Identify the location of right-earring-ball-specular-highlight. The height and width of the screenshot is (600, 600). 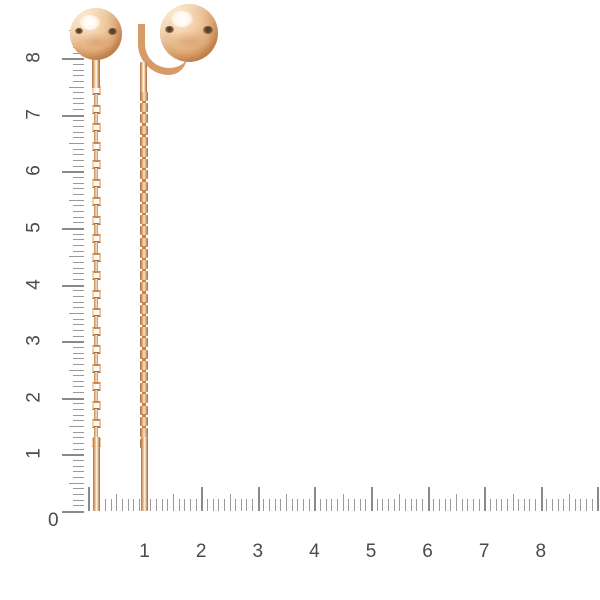
(182, 19).